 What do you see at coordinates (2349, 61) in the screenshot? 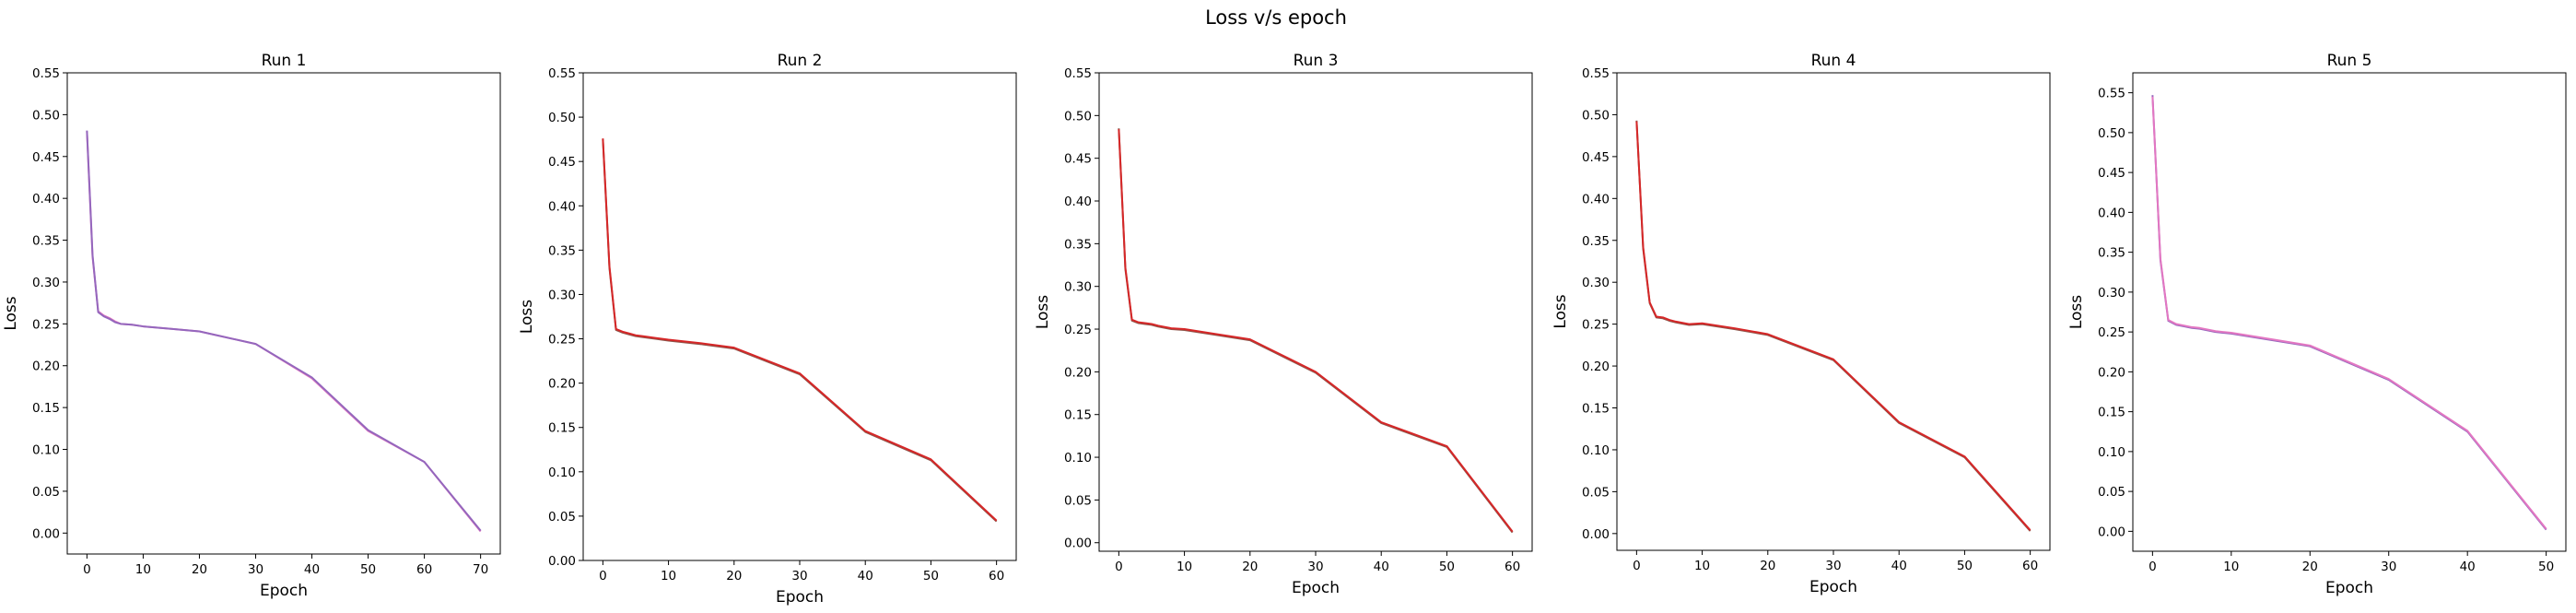
I see `subplot-title: Run 5` at bounding box center [2349, 61].